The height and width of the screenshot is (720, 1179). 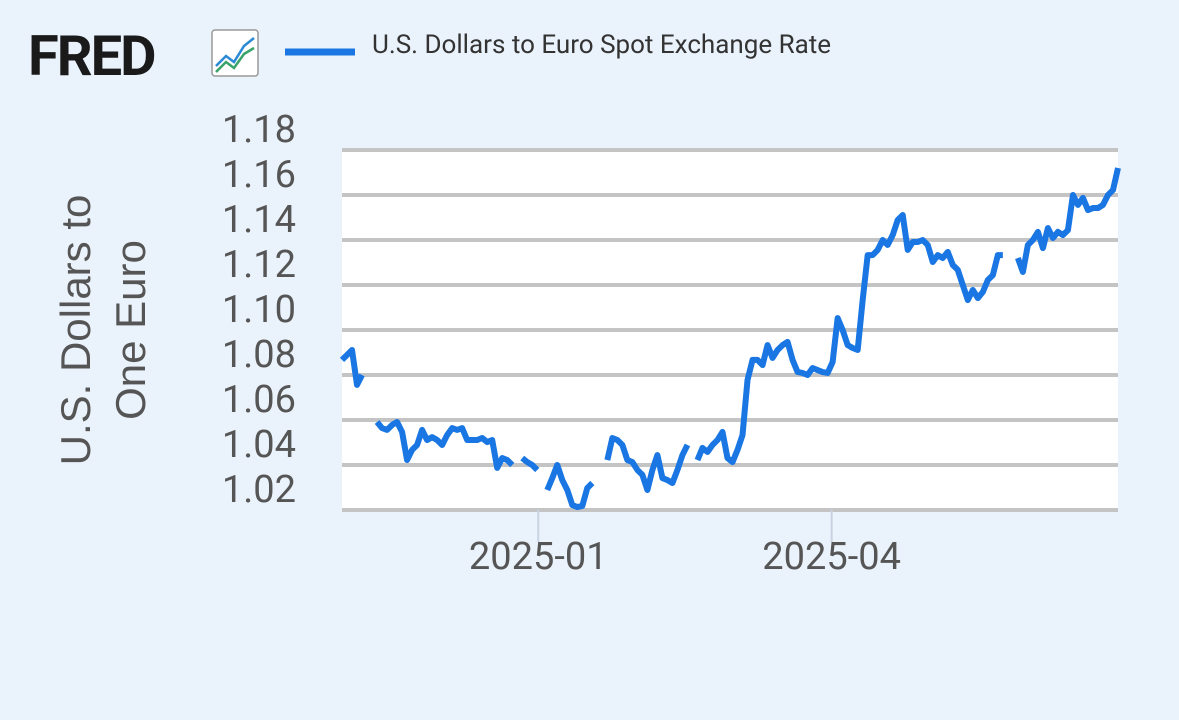 What do you see at coordinates (259, 130) in the screenshot?
I see `y-tick-label: 1.18` at bounding box center [259, 130].